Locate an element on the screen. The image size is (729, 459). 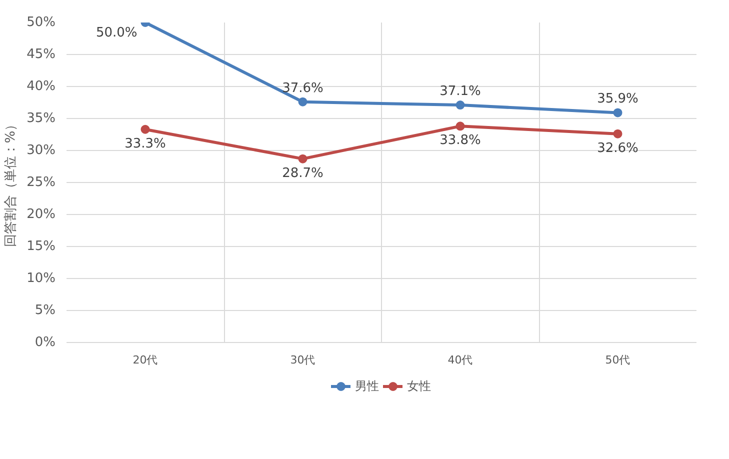
data-label: 33.3% is located at coordinates (145, 144).